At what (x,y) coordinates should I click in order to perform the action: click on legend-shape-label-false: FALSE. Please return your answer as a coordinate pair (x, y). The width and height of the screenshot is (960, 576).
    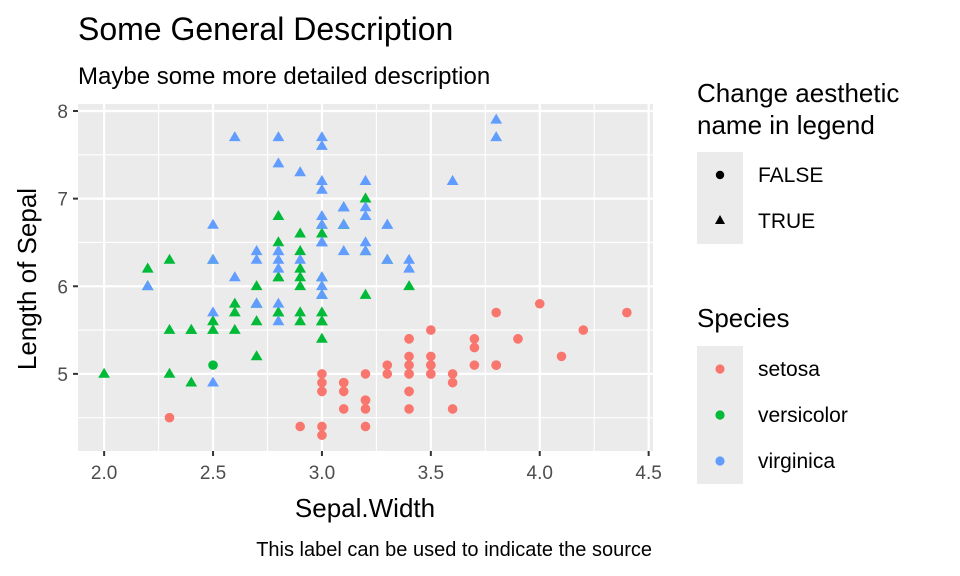
    Looking at the image, I should click on (790, 175).